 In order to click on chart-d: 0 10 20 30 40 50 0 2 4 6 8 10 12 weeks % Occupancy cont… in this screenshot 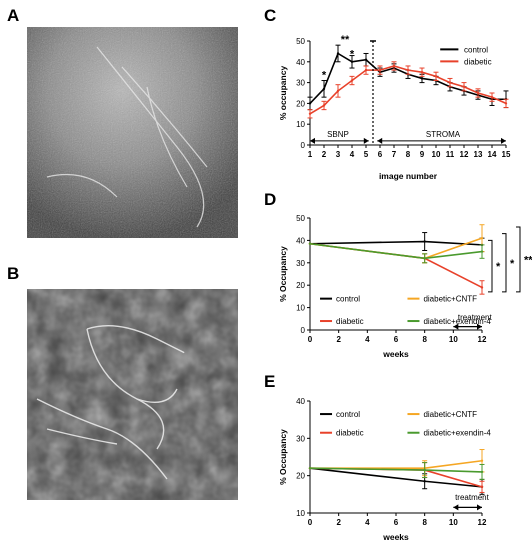, I will do `click(405, 286)`.